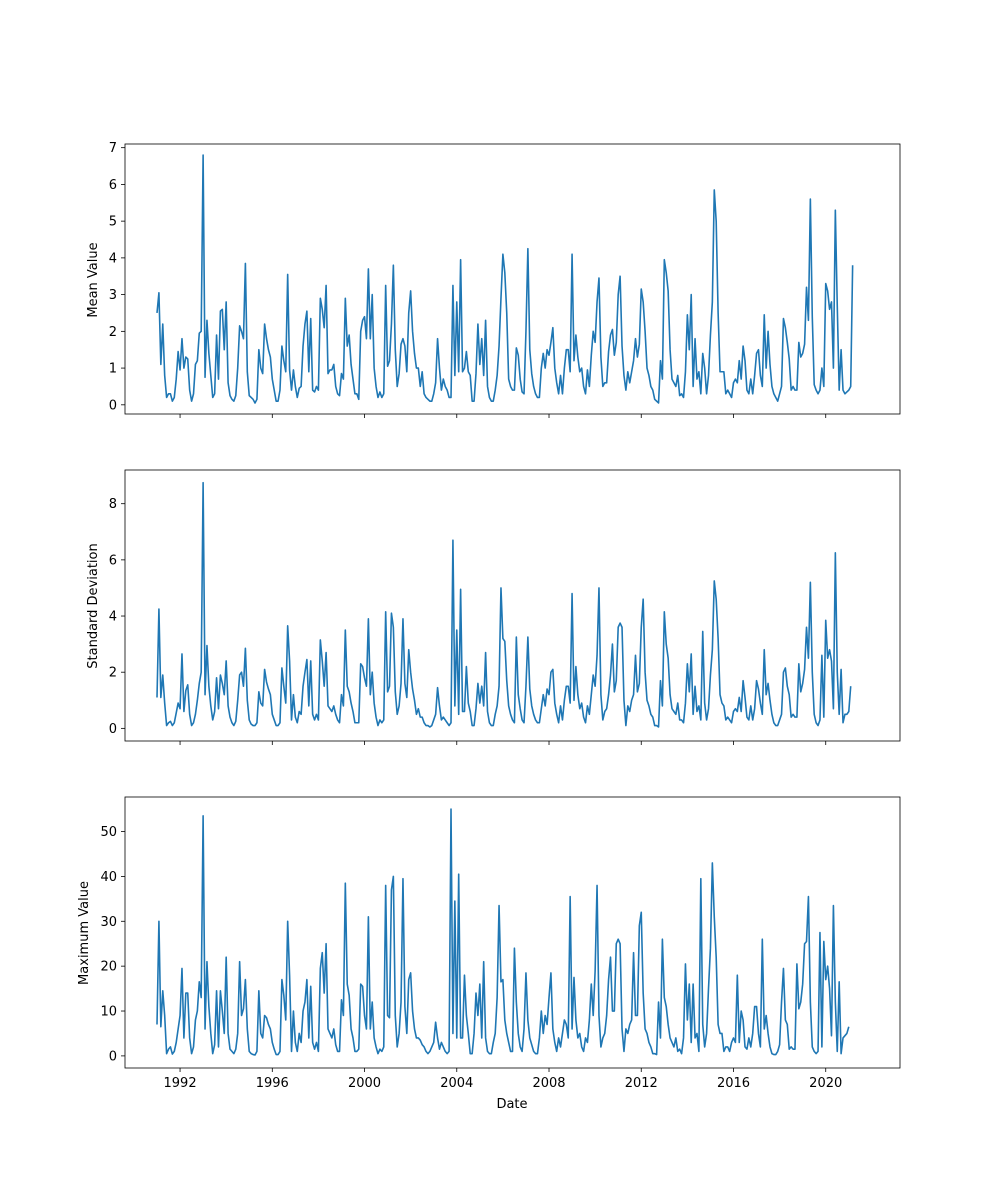 Image resolution: width=1000 pixels, height=1200 pixels. I want to click on y-tick-label: 10, so click(108, 1012).